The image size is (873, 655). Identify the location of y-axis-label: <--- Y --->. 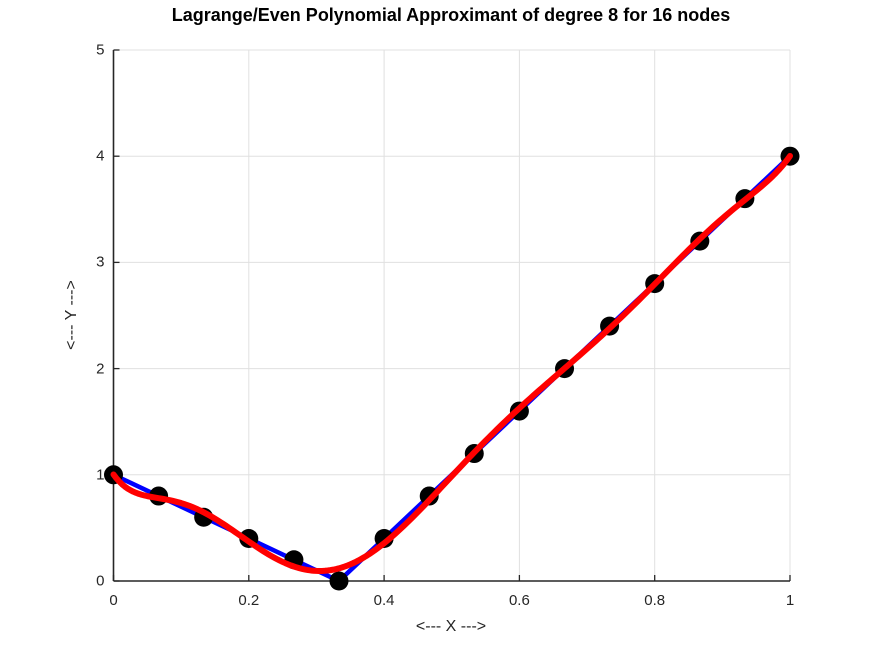
(71, 315).